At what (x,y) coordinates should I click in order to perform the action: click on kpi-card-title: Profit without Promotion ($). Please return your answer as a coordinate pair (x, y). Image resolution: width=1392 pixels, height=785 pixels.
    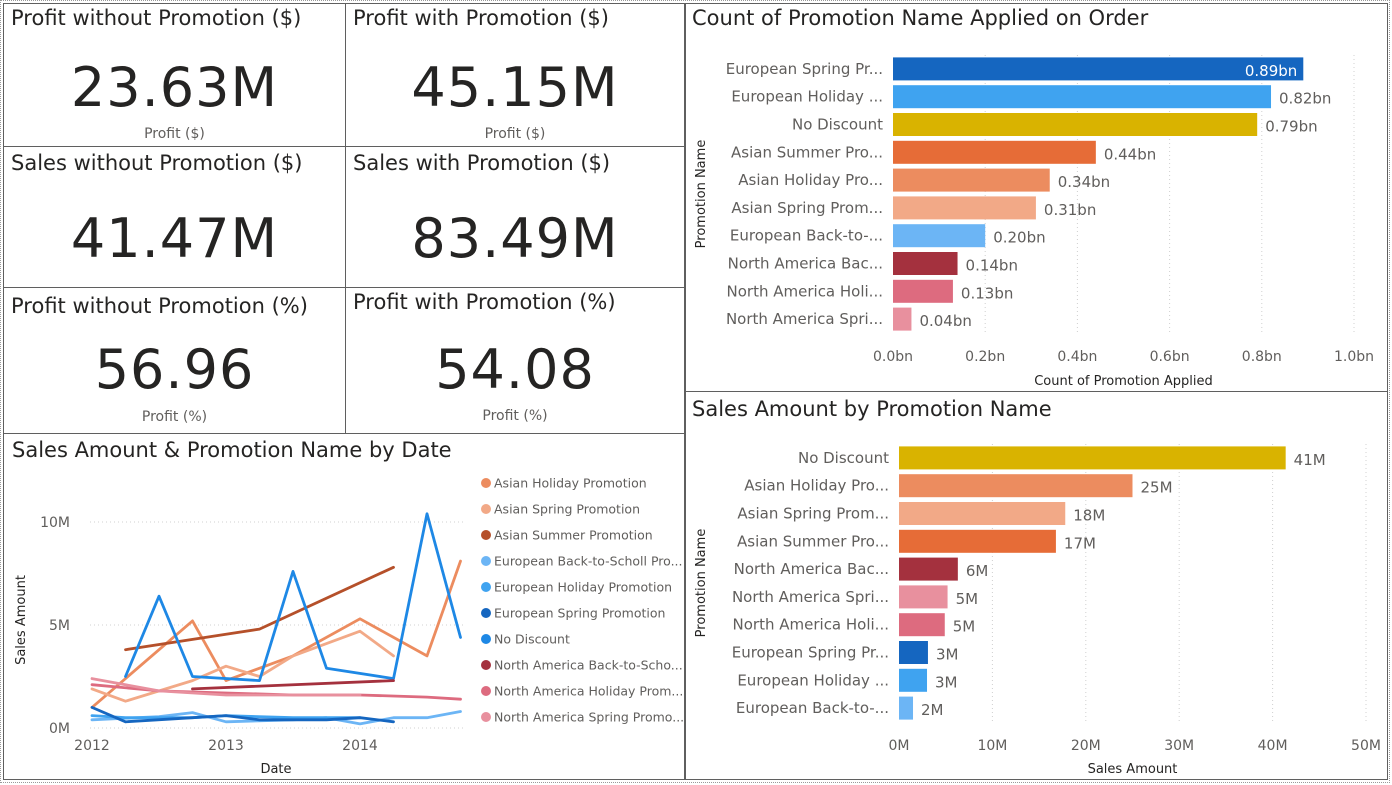
    Looking at the image, I should click on (156, 18).